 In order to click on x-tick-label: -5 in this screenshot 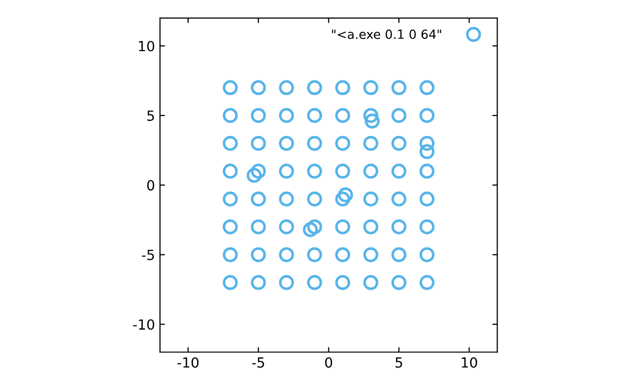, I will do `click(258, 362)`.